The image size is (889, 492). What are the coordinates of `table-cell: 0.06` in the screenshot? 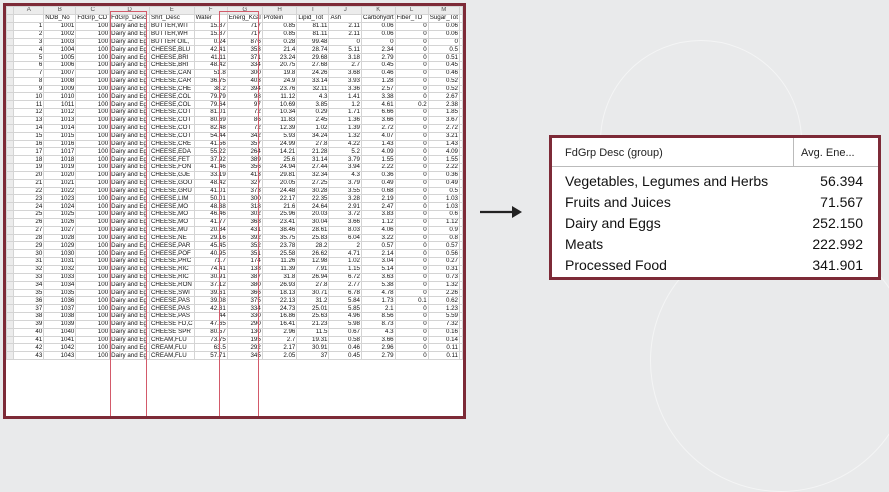 It's located at (378, 26).